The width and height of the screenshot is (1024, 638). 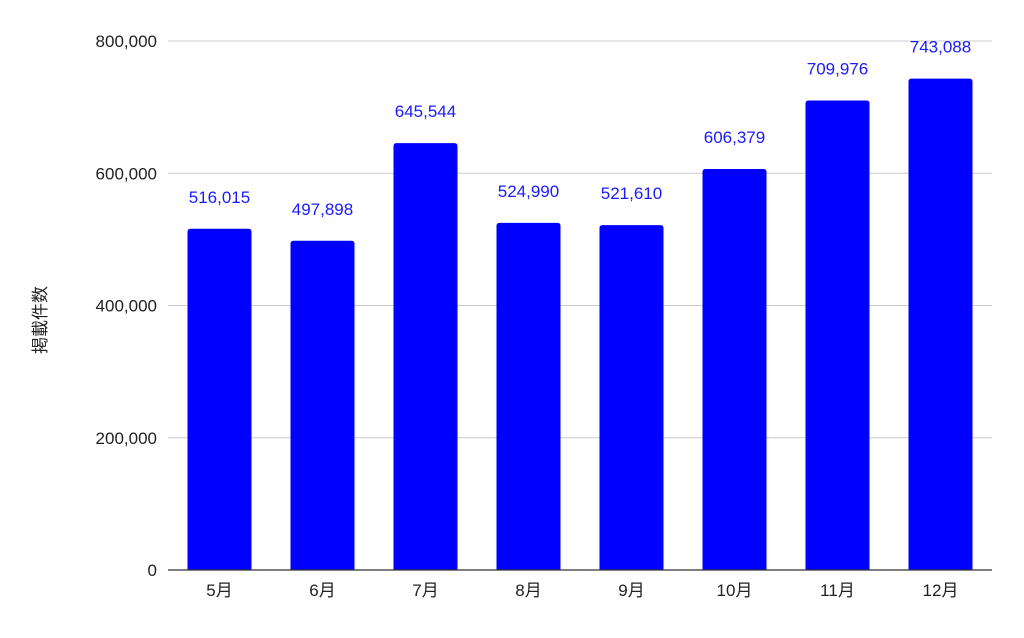 What do you see at coordinates (528, 590) in the screenshot?
I see `x-tick-label: 8月` at bounding box center [528, 590].